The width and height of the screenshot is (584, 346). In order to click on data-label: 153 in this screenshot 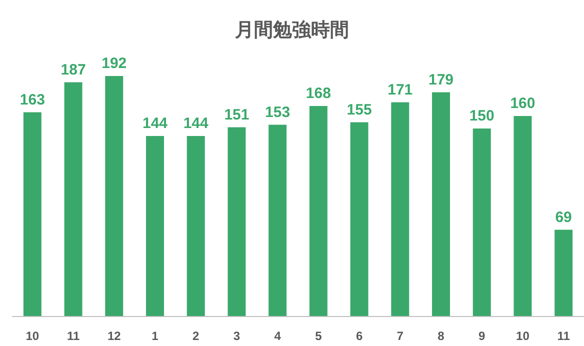, I will do `click(277, 112)`.